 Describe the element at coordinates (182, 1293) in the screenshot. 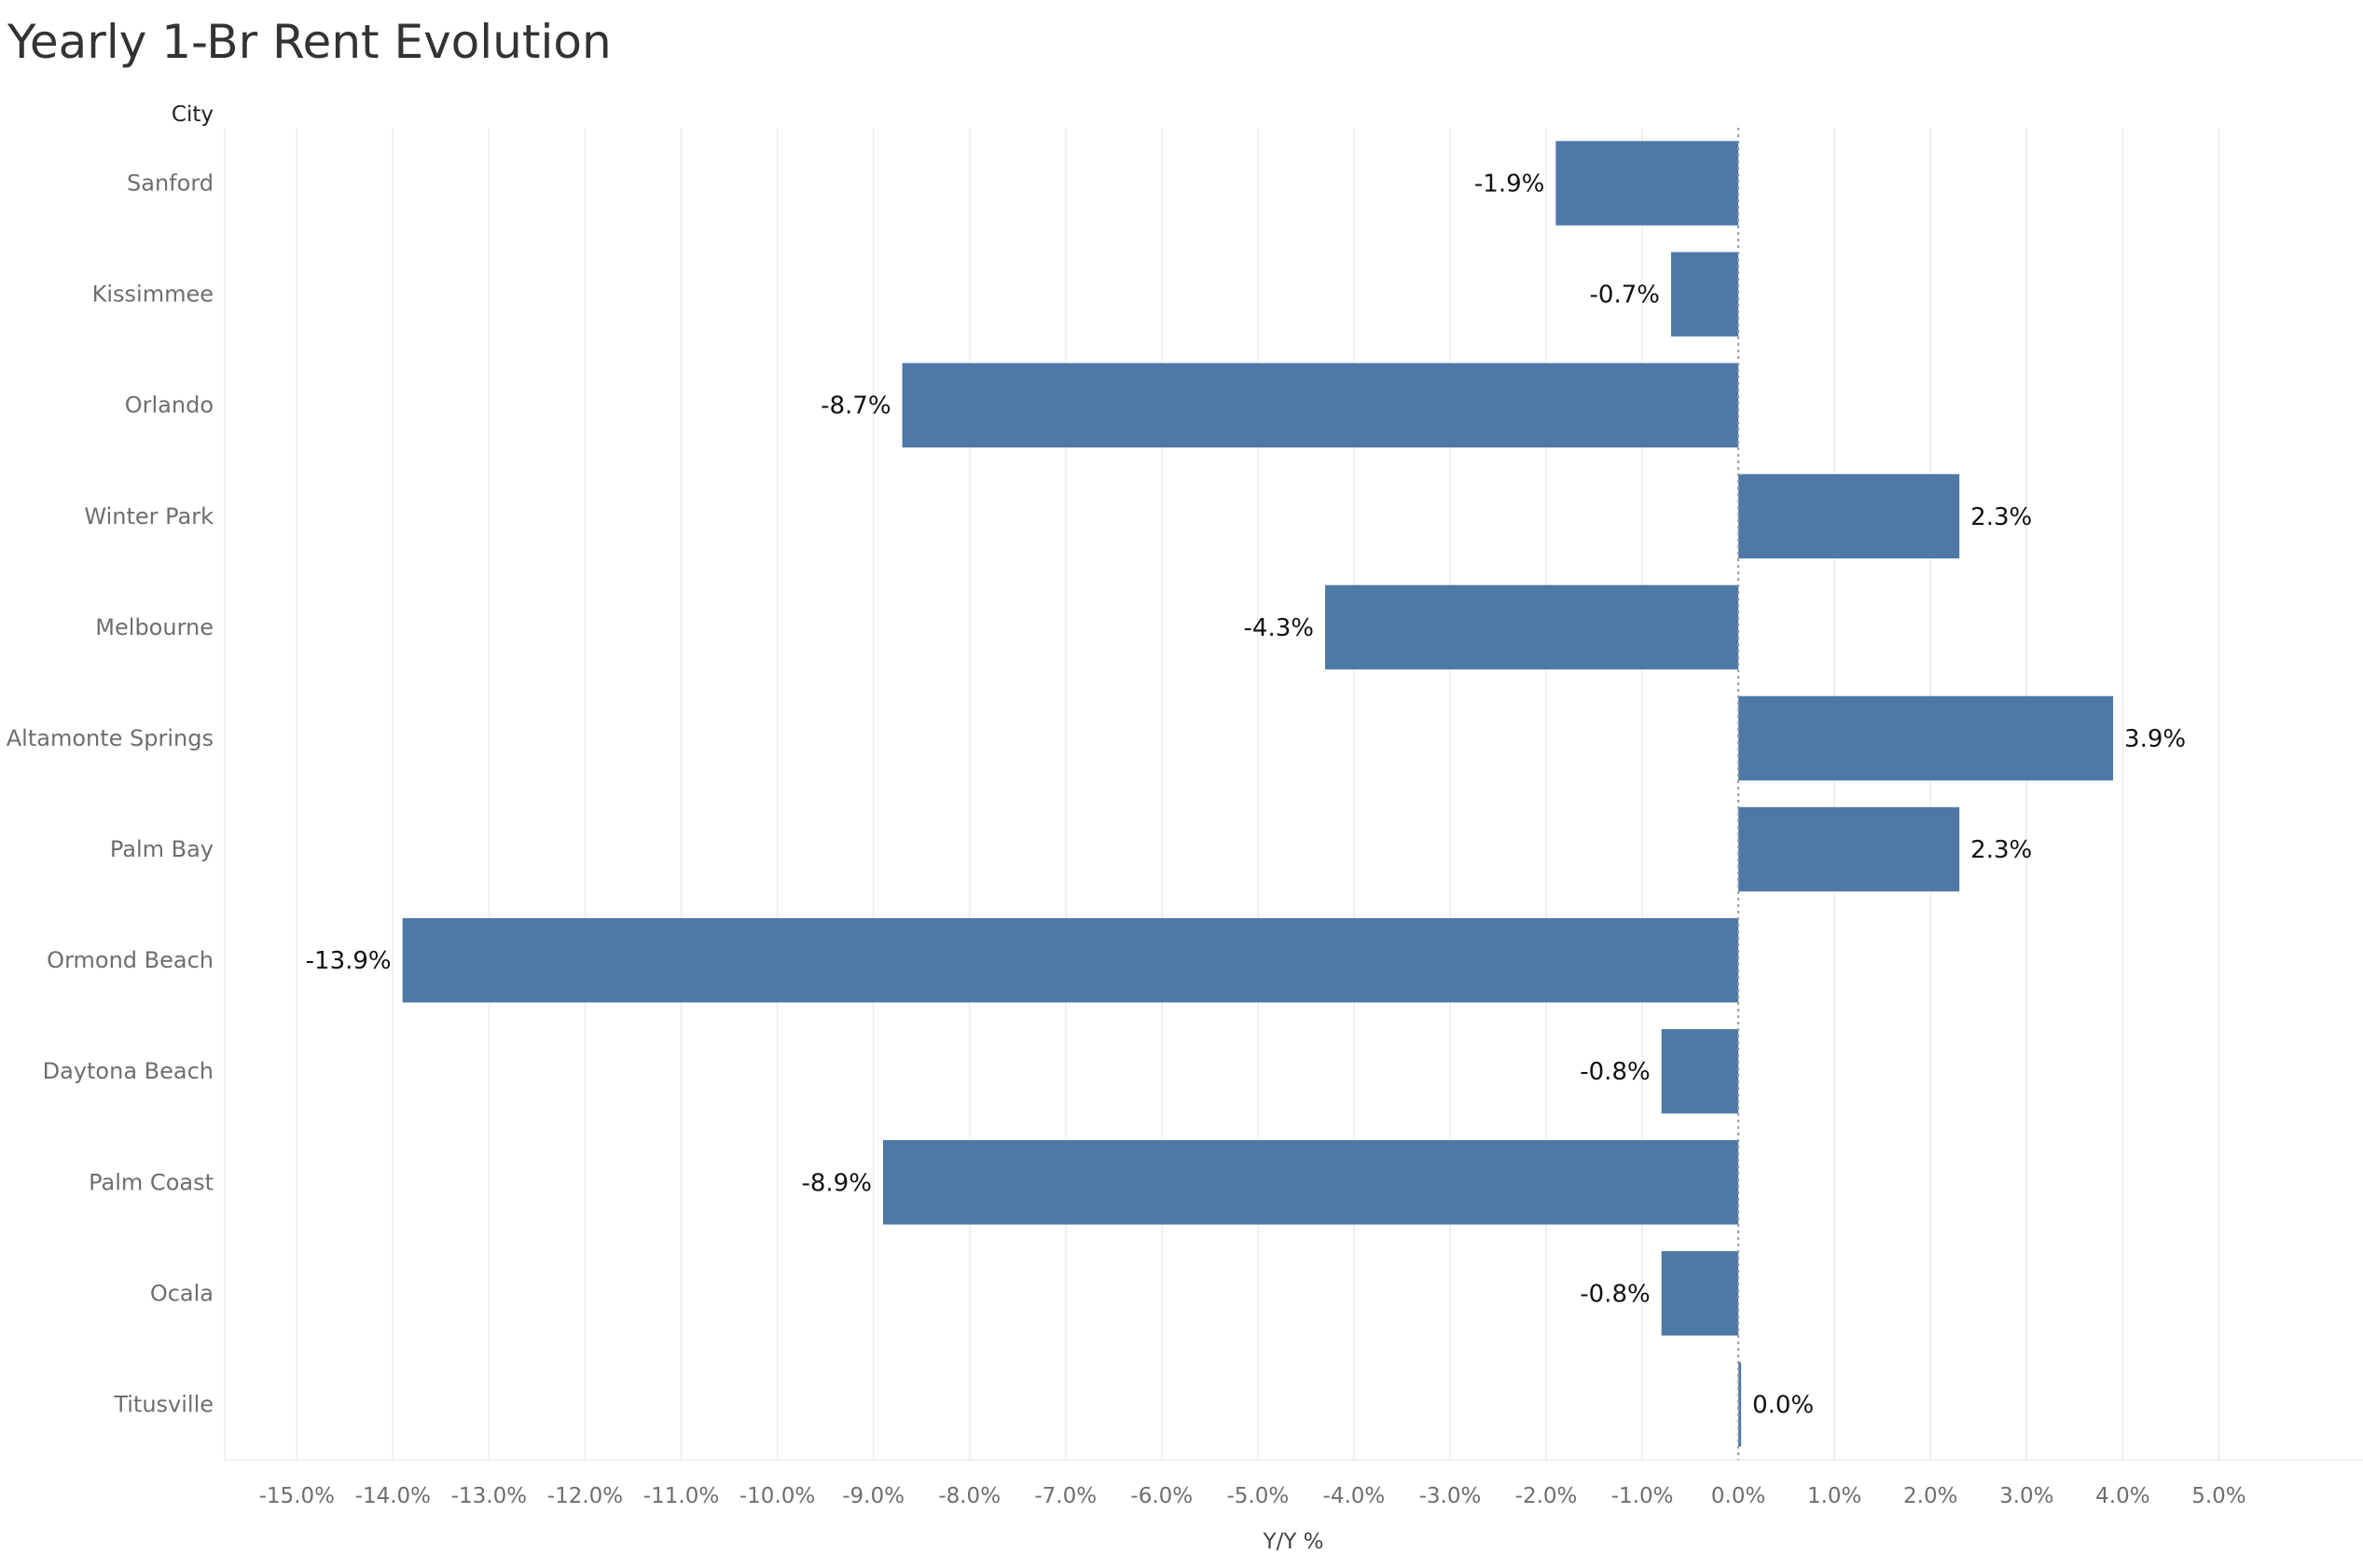

I see `category-label: Ocala` at that location.